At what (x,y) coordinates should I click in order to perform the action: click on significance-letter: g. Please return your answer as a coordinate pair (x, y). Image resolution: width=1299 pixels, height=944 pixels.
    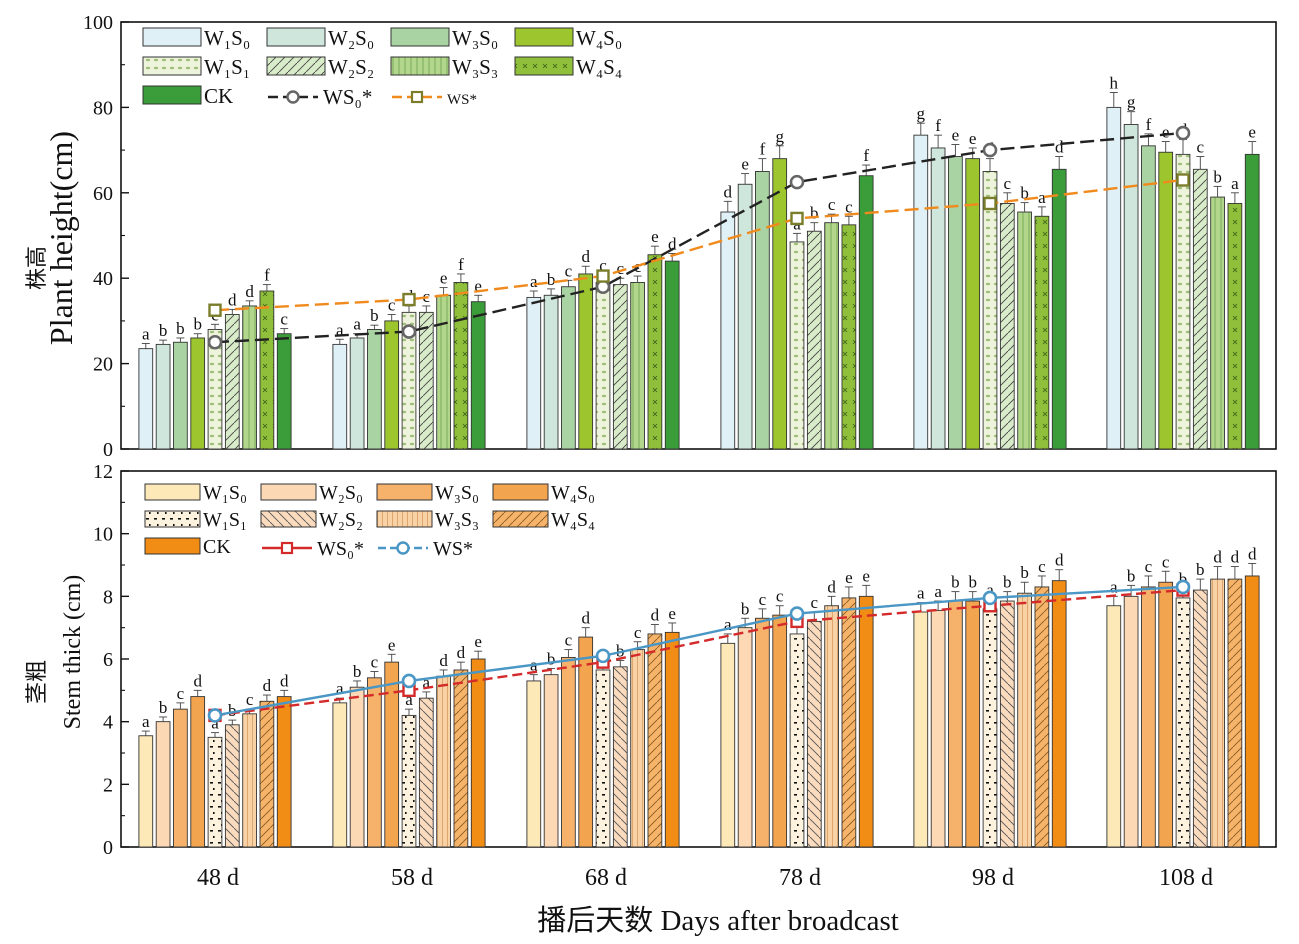
    Looking at the image, I should click on (1131, 102).